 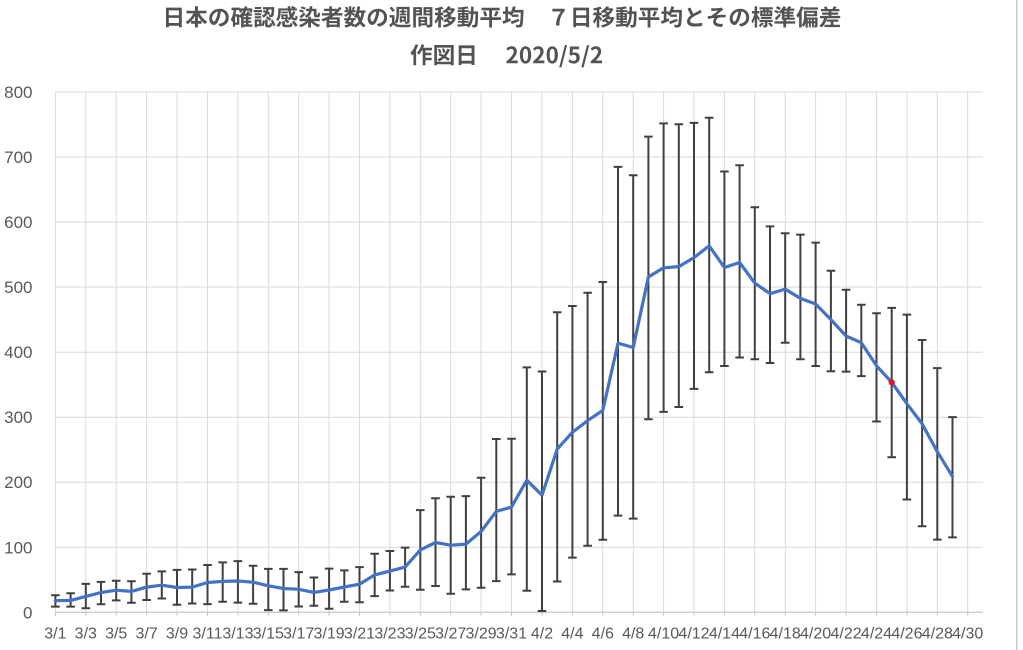 I want to click on svg-text: 400, so click(x=18, y=352).